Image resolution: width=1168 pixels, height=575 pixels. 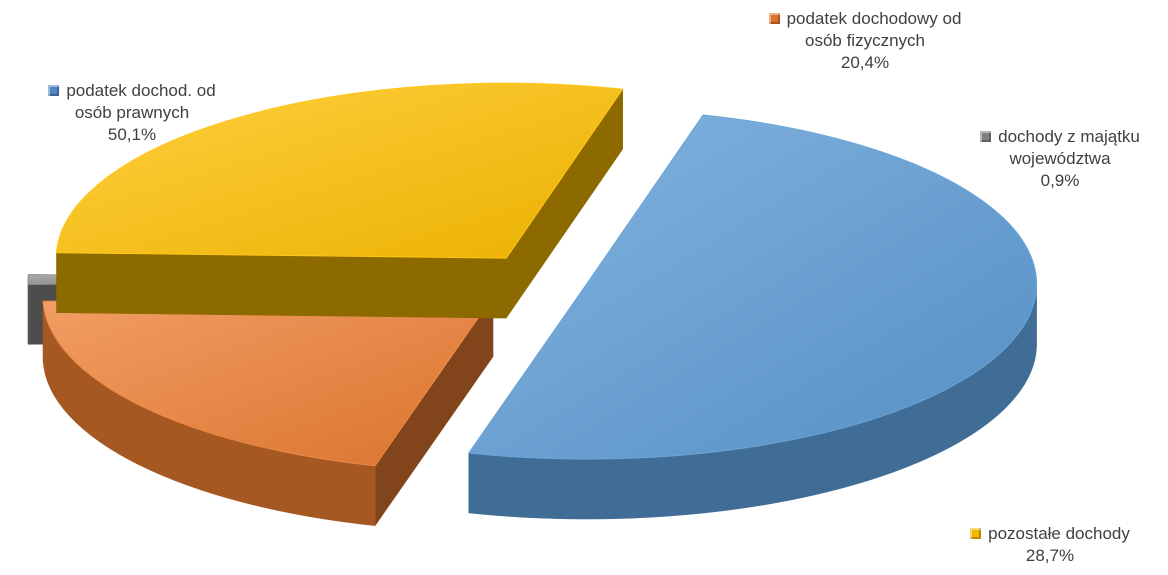 I want to click on label-line: pozostałe dochody, so click(x=1059, y=533).